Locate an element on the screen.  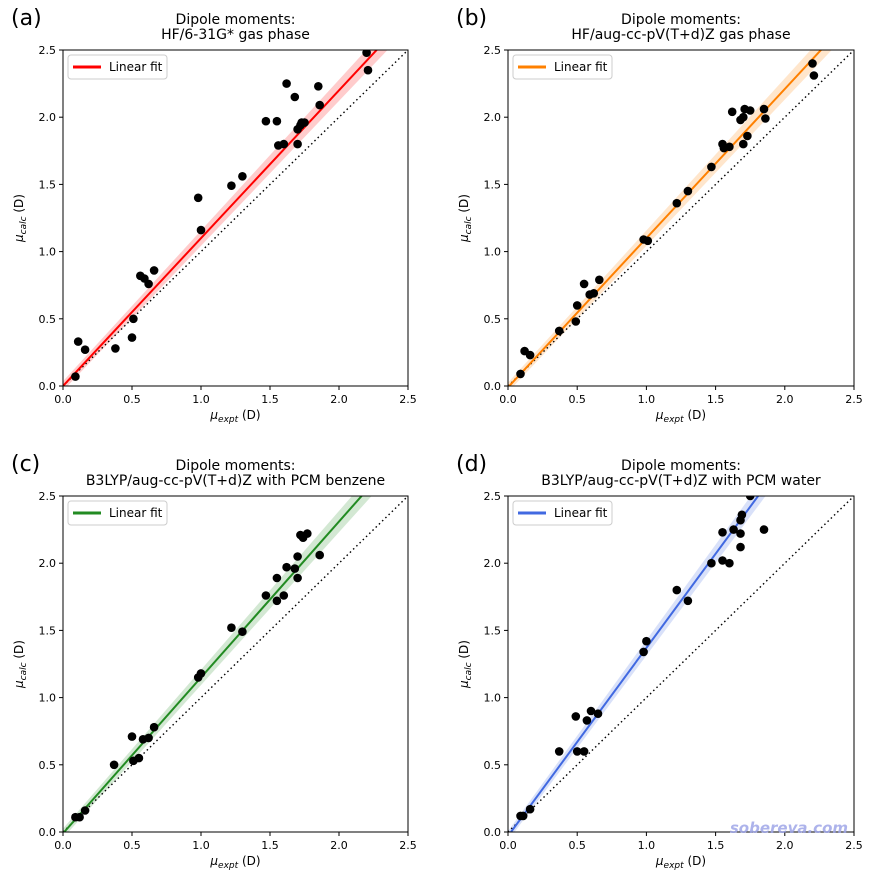
x-axis-label: μexpt (D) is located at coordinates (234, 862).